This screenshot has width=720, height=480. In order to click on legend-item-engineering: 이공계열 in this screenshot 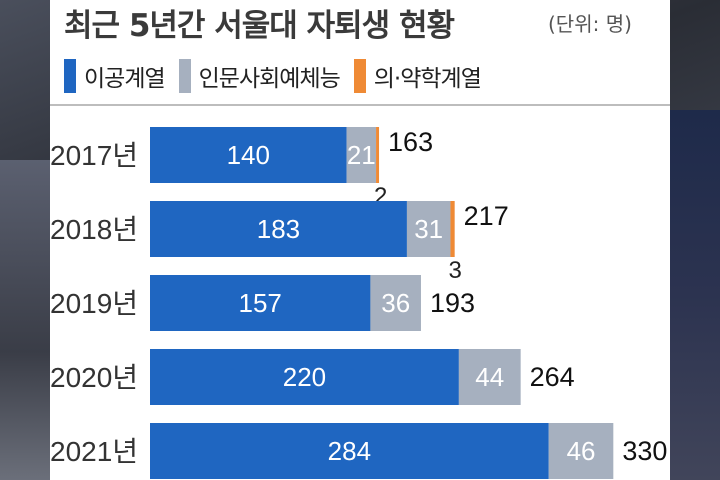, I will do `click(115, 76)`.